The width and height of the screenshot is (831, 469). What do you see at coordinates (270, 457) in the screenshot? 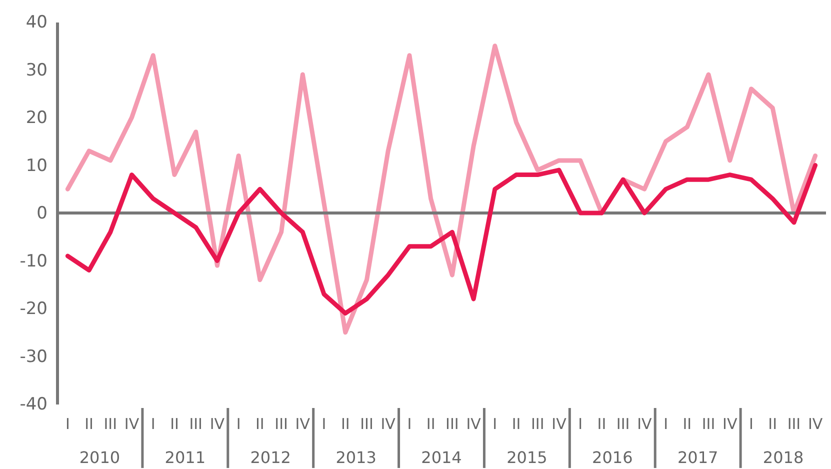
I see `text: 2012` at bounding box center [270, 457].